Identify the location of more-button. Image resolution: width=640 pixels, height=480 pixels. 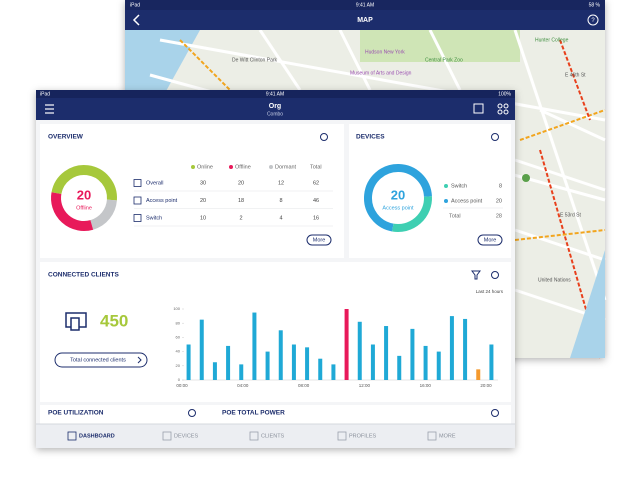
(319, 240).